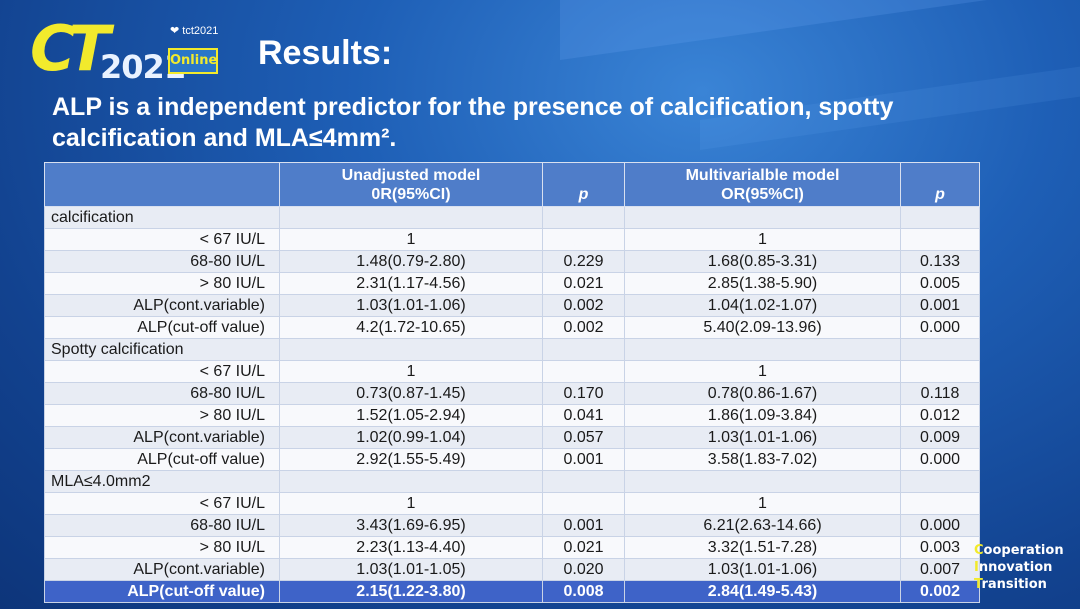  What do you see at coordinates (583, 415) in the screenshot?
I see `cell-p-unadjusted: 0.041` at bounding box center [583, 415].